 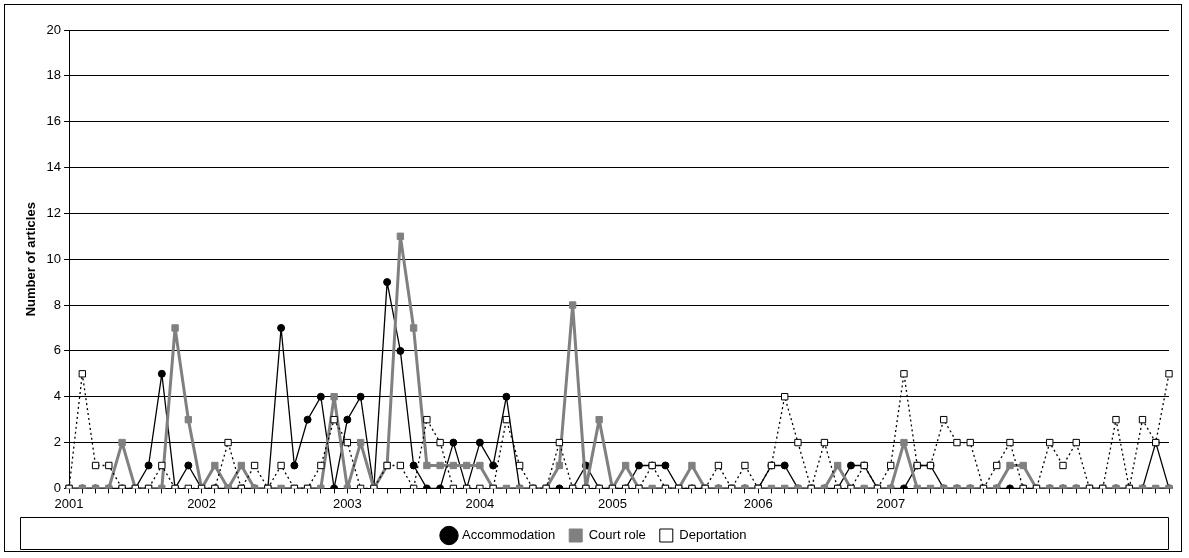 What do you see at coordinates (54, 29) in the screenshot?
I see `y-tick-label: 20` at bounding box center [54, 29].